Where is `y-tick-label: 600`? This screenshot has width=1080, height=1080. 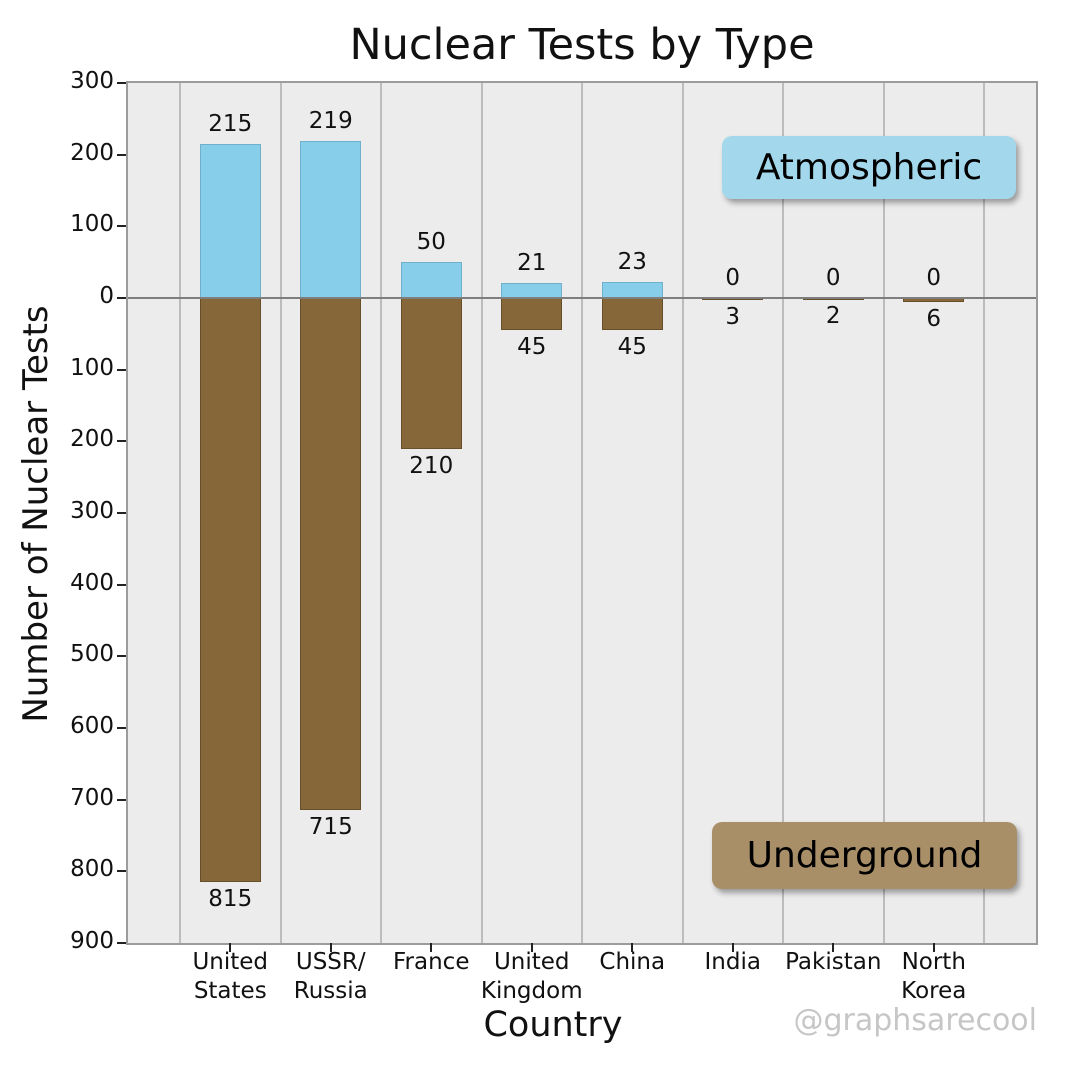 y-tick-label: 600 is located at coordinates (92, 726).